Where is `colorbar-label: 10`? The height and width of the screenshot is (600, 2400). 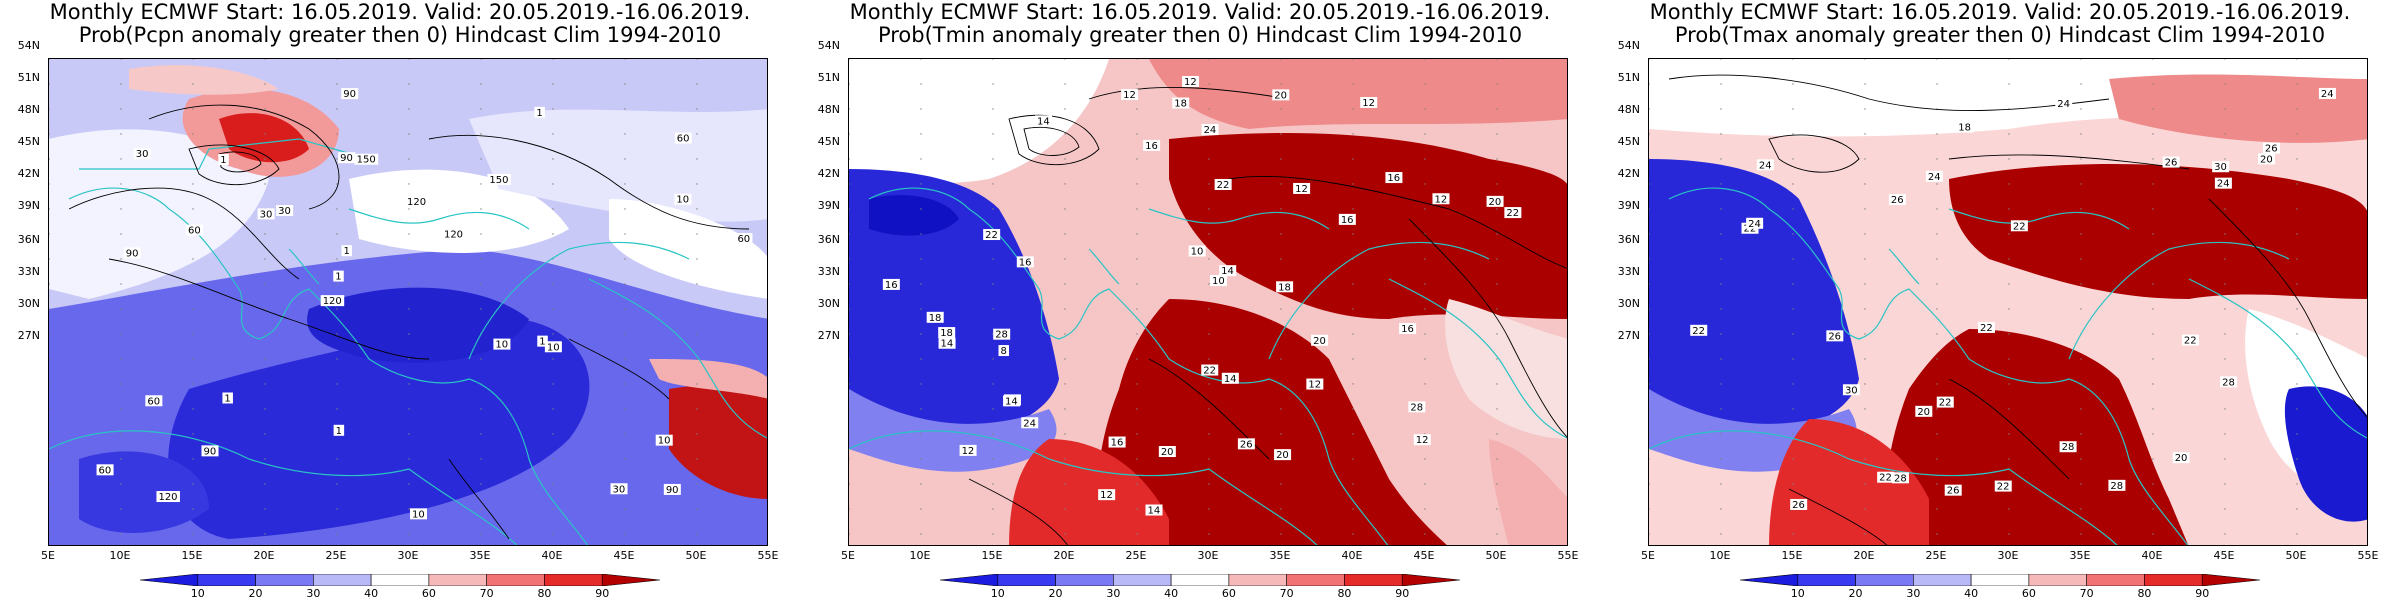
colorbar-label: 10 is located at coordinates (997, 593).